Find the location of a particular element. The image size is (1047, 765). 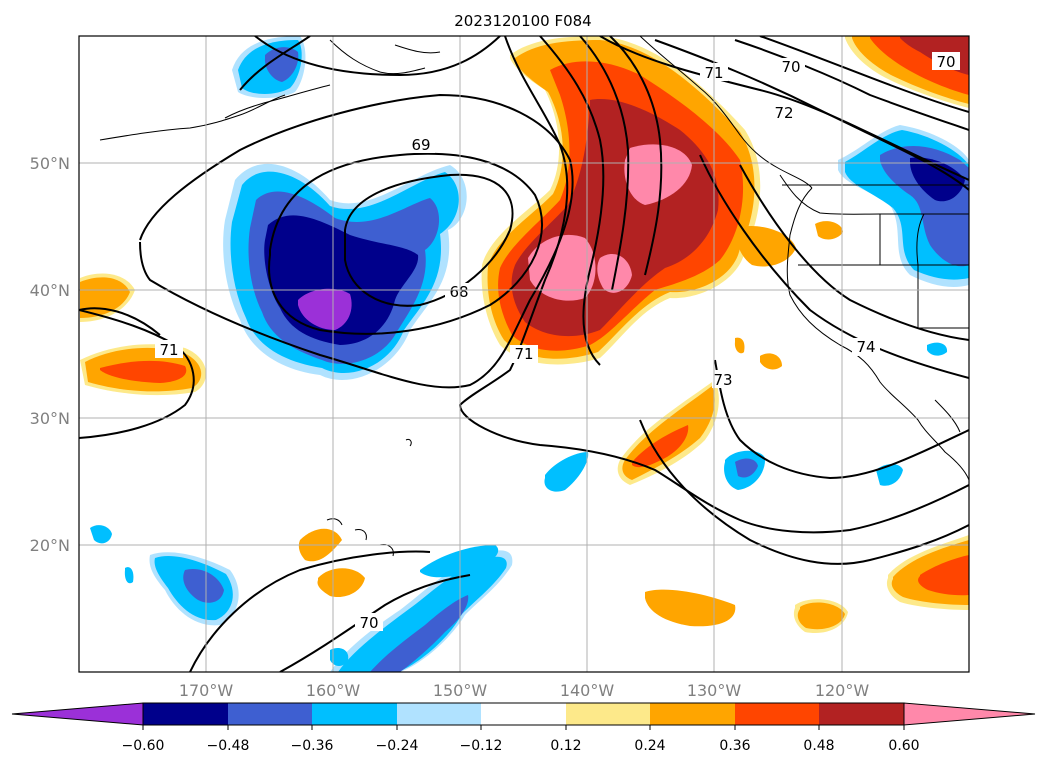

contour-label: 74 is located at coordinates (865, 347).